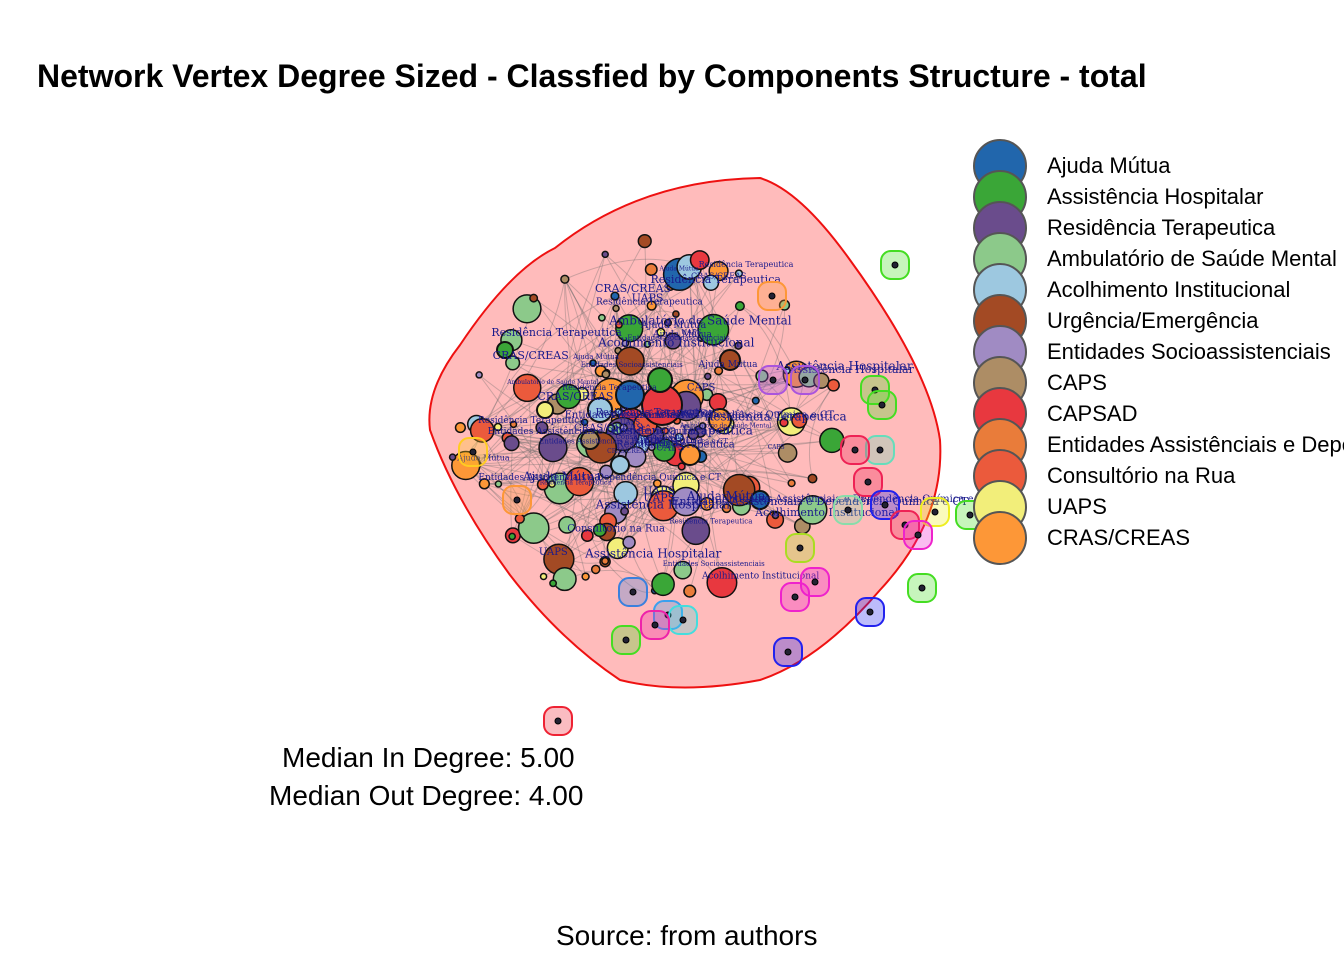 The width and height of the screenshot is (1344, 960). I want to click on legend-item: Ambulatório de Saúde Mental, so click(1155, 258).